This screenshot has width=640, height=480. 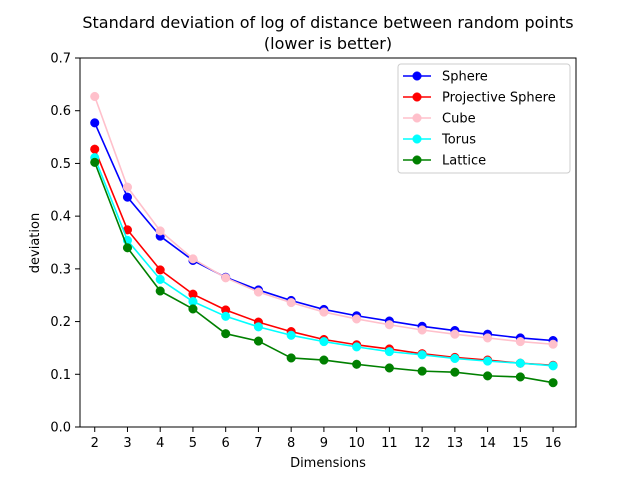 What do you see at coordinates (328, 43) in the screenshot?
I see `chart-subtitle: (lower is better)` at bounding box center [328, 43].